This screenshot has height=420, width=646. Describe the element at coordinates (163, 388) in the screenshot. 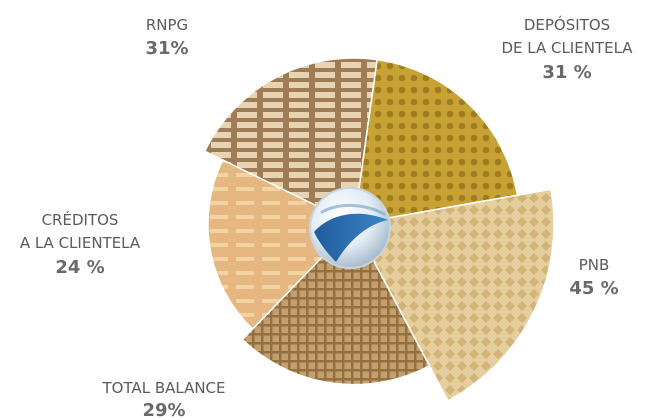

I see `label-line: TOTAL BALANCE` at that location.